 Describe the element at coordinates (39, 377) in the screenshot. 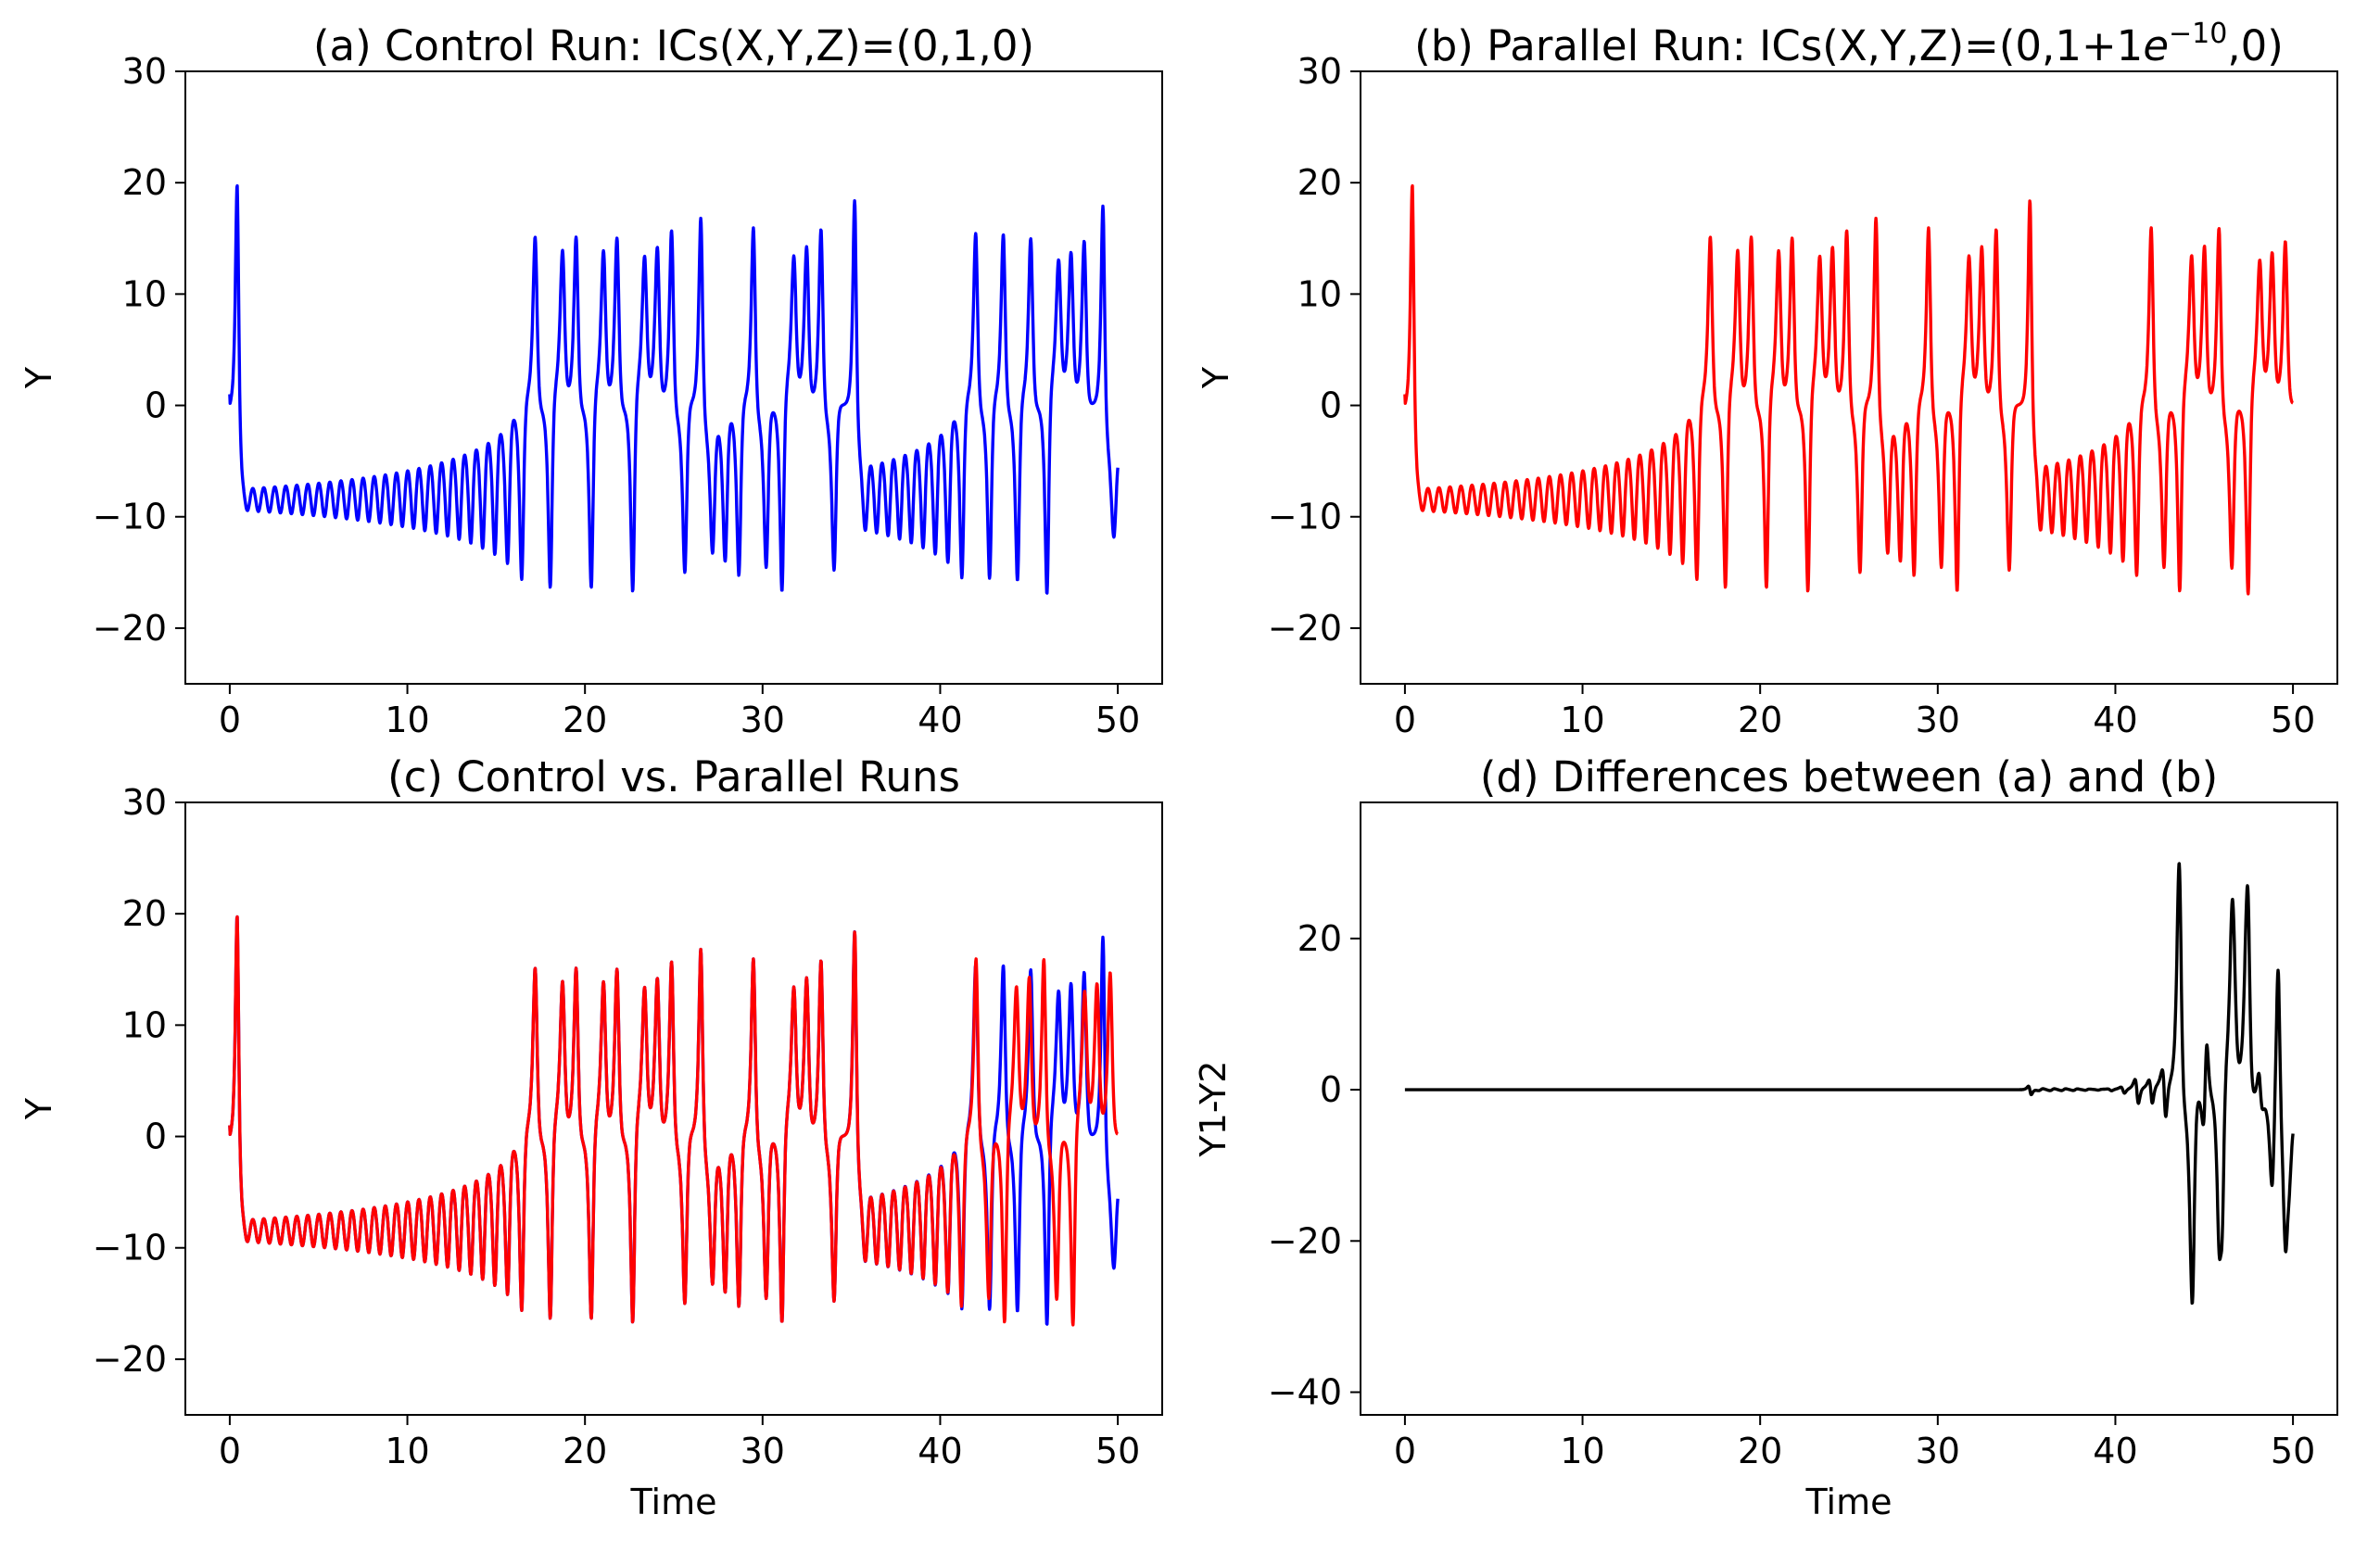

I see `y-axis-label-a: Y` at that location.